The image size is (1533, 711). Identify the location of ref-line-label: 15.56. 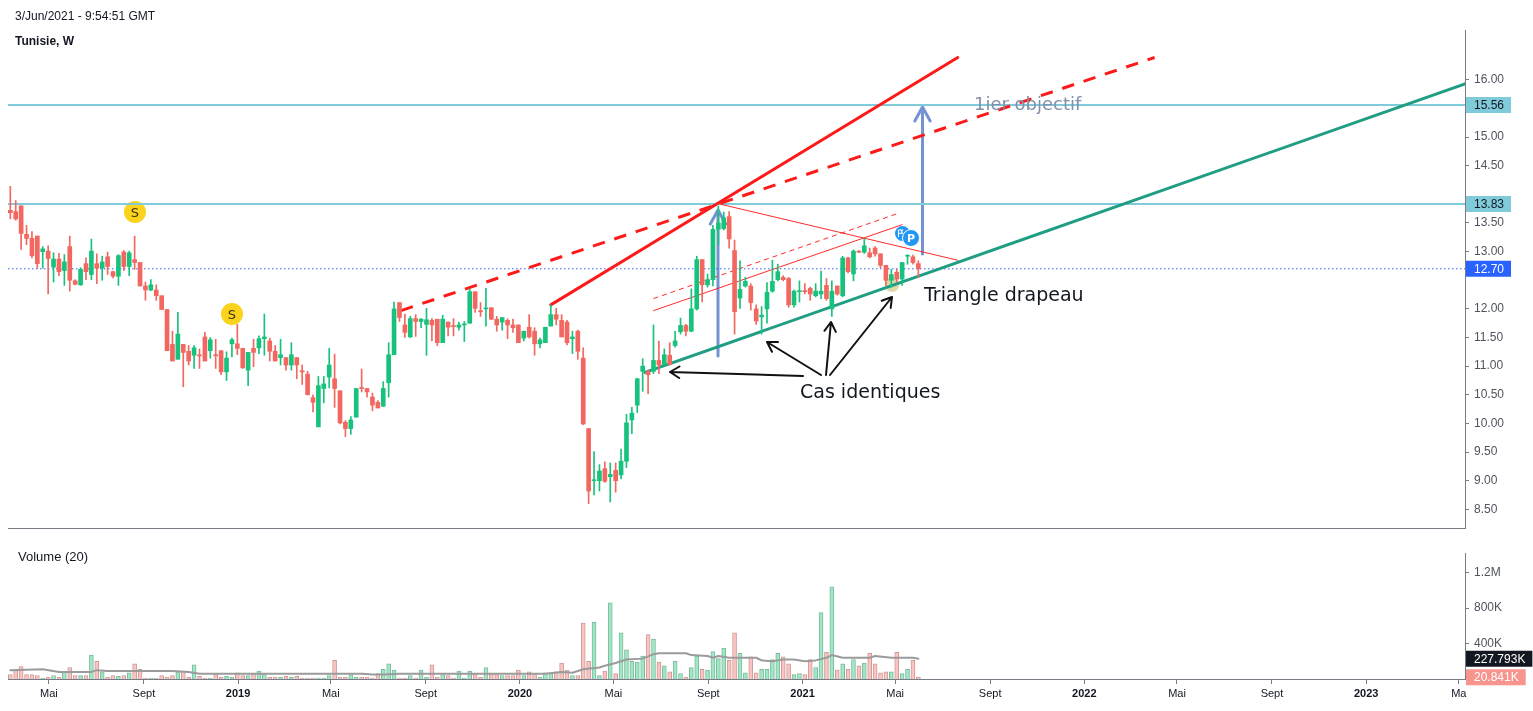
(1489, 104).